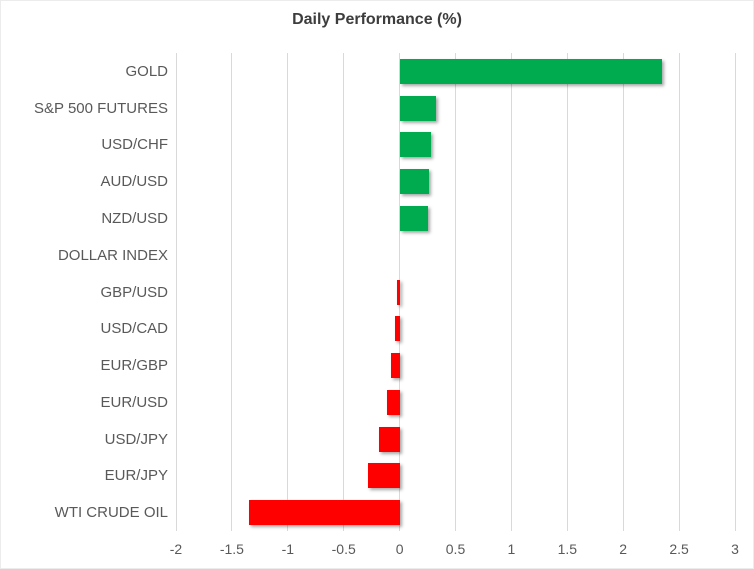 Image resolution: width=754 pixels, height=569 pixels. What do you see at coordinates (134, 218) in the screenshot?
I see `category-label-nzd-usd: NZD/USD` at bounding box center [134, 218].